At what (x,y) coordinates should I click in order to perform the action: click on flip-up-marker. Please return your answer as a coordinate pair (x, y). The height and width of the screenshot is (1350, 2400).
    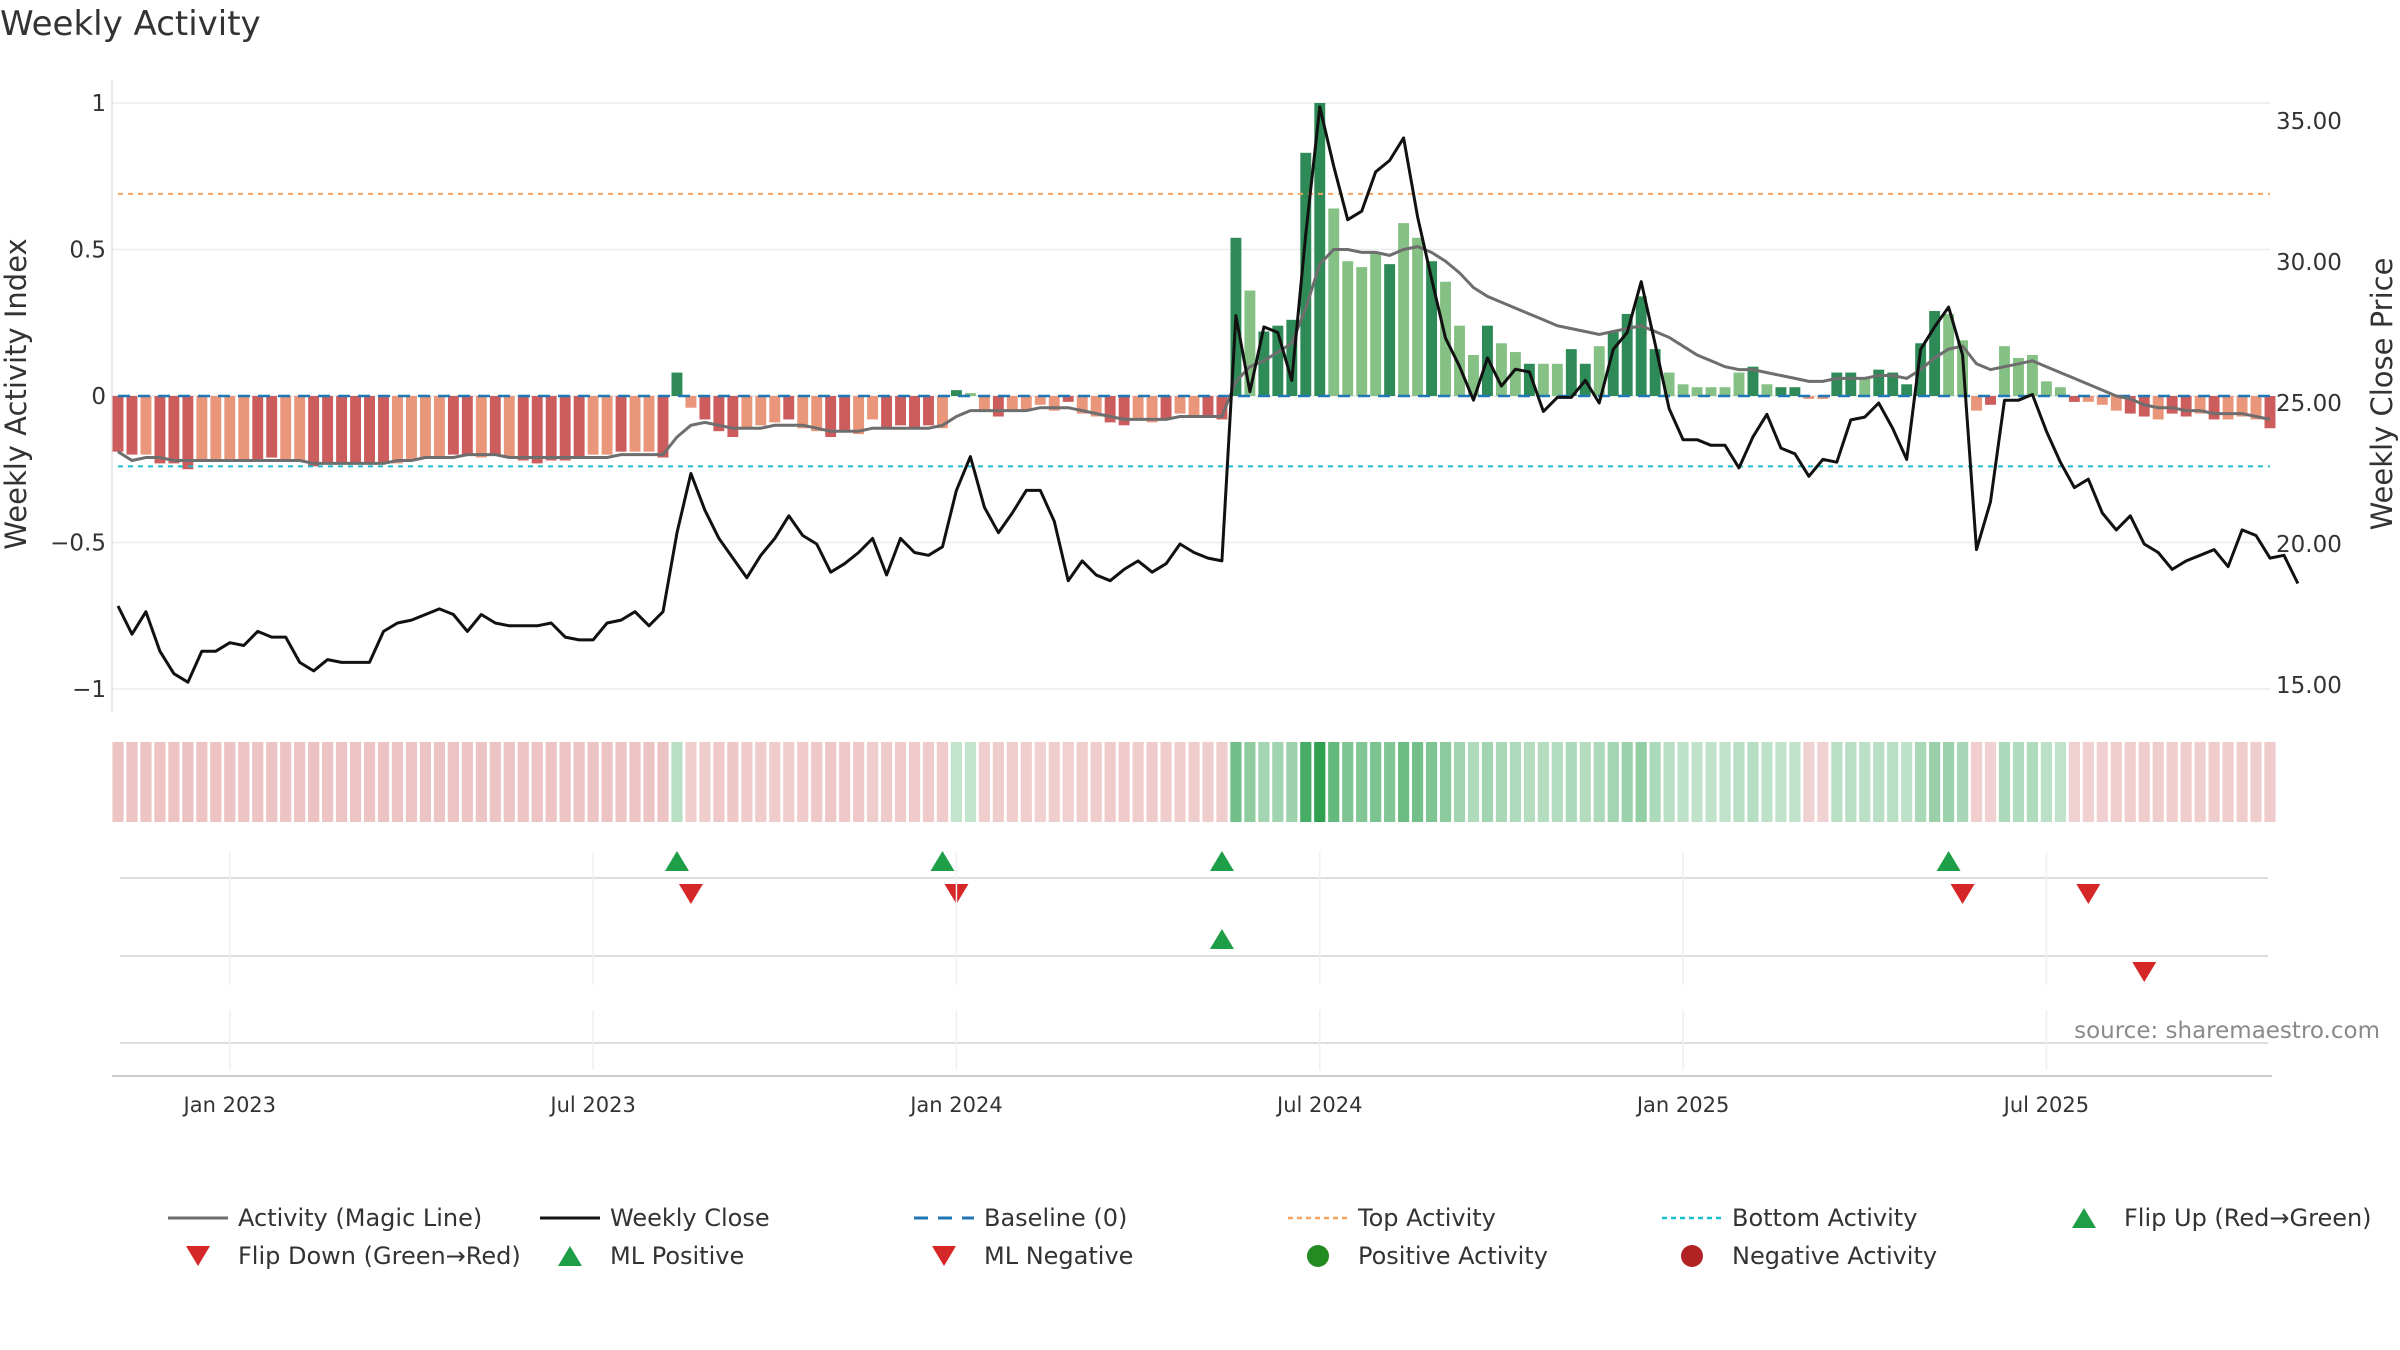
    Looking at the image, I should click on (942, 861).